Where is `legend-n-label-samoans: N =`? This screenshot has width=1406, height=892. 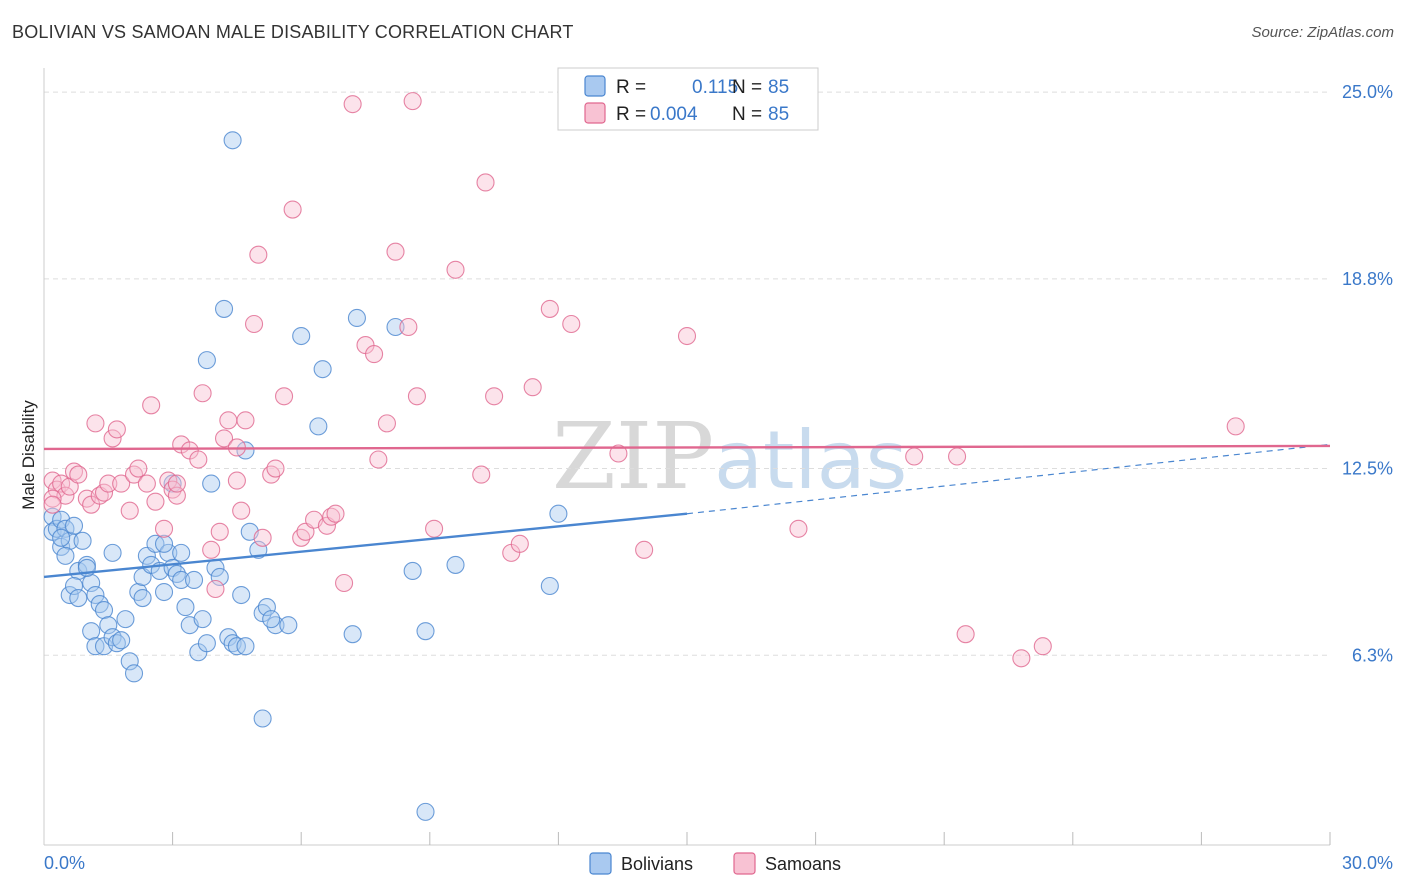
legend-n-label-samoans: N = is located at coordinates (747, 114).